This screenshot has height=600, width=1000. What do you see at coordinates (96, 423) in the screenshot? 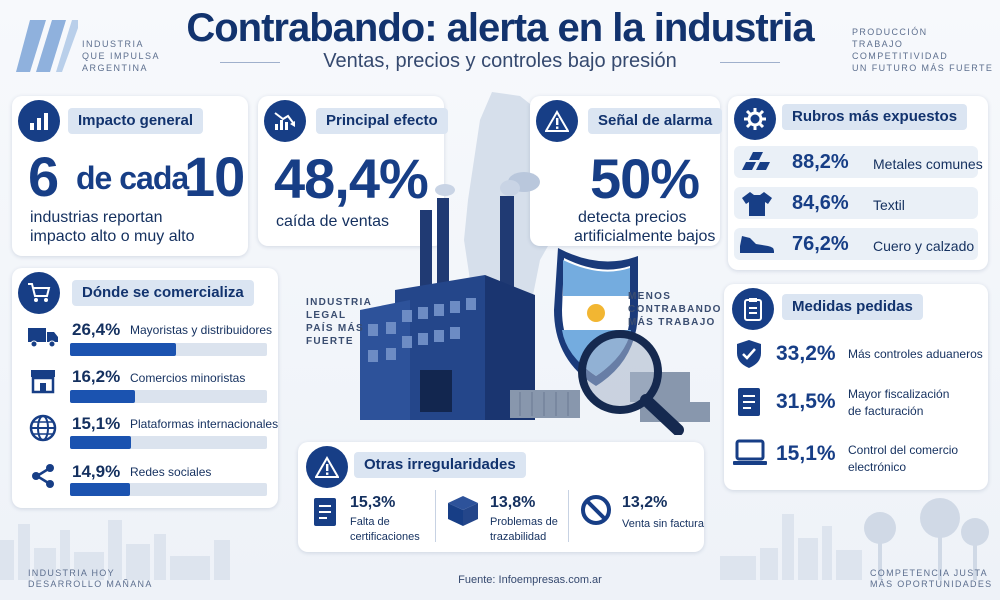
I see `market-pct: 15,1%` at bounding box center [96, 423].